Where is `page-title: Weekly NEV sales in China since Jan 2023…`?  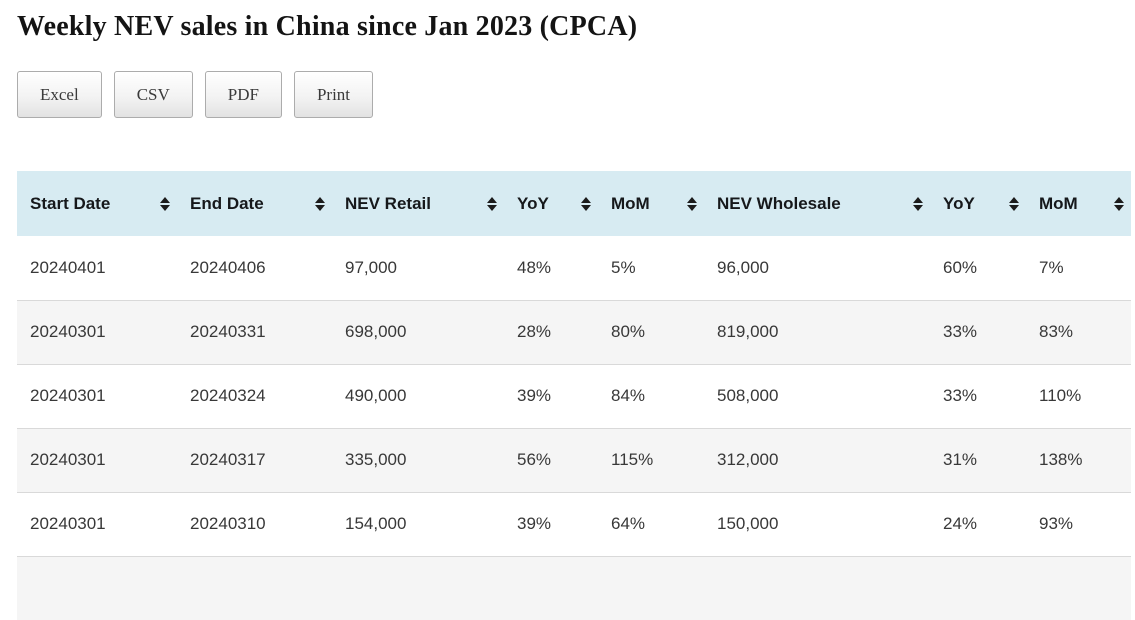
page-title: Weekly NEV sales in China since Jan 2023… is located at coordinates (327, 26).